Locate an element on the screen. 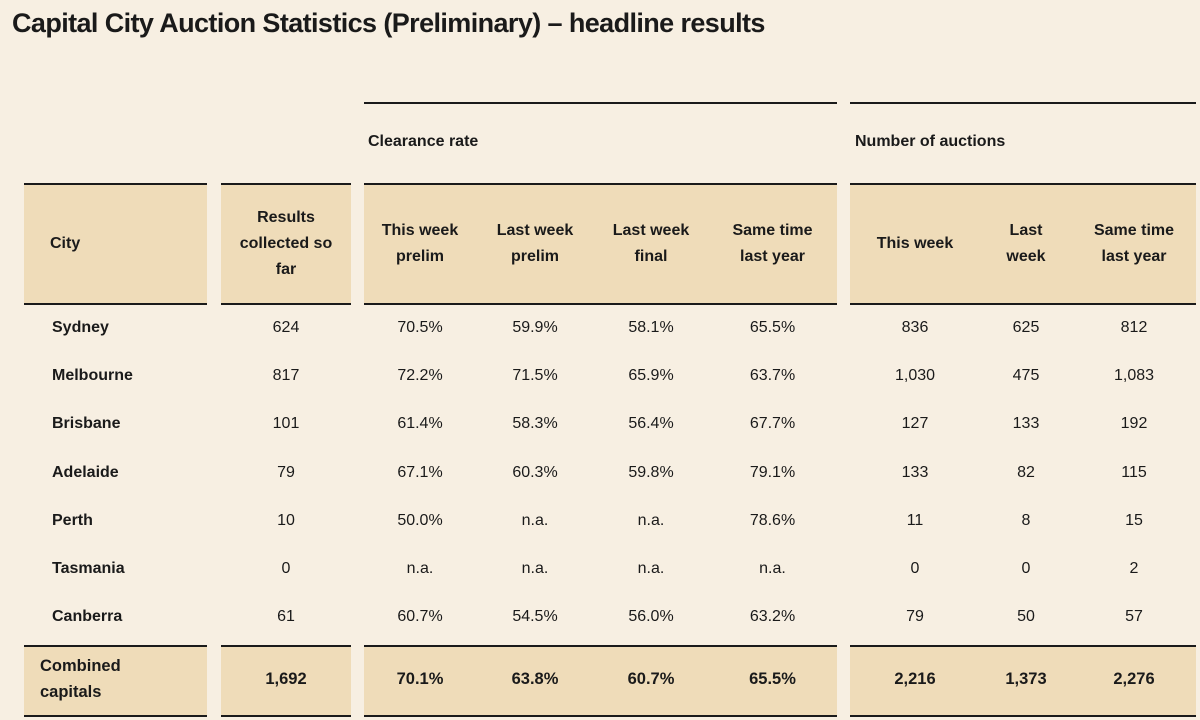  cr-last-week-prelim: 60.3% is located at coordinates (535, 472).